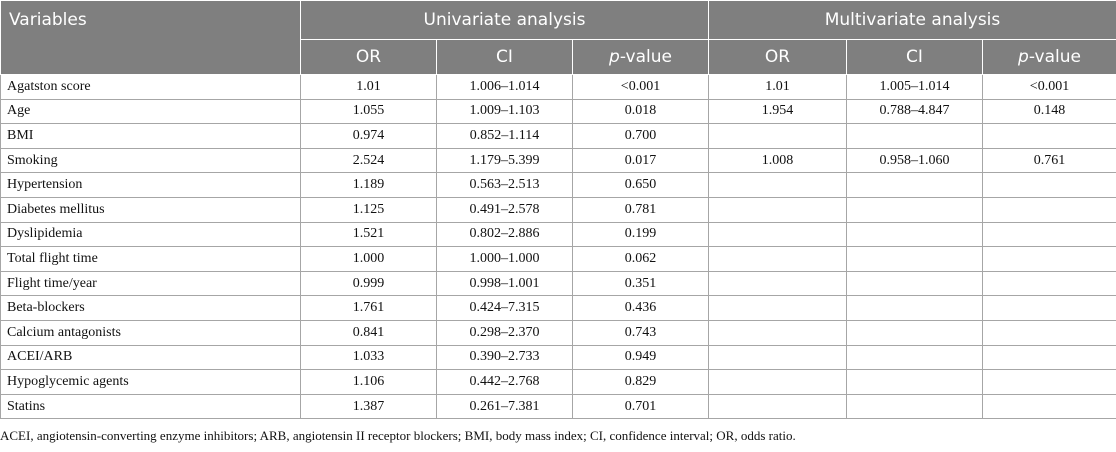  What do you see at coordinates (640, 382) in the screenshot?
I see `uni-pvalue-cell: 0.829` at bounding box center [640, 382].